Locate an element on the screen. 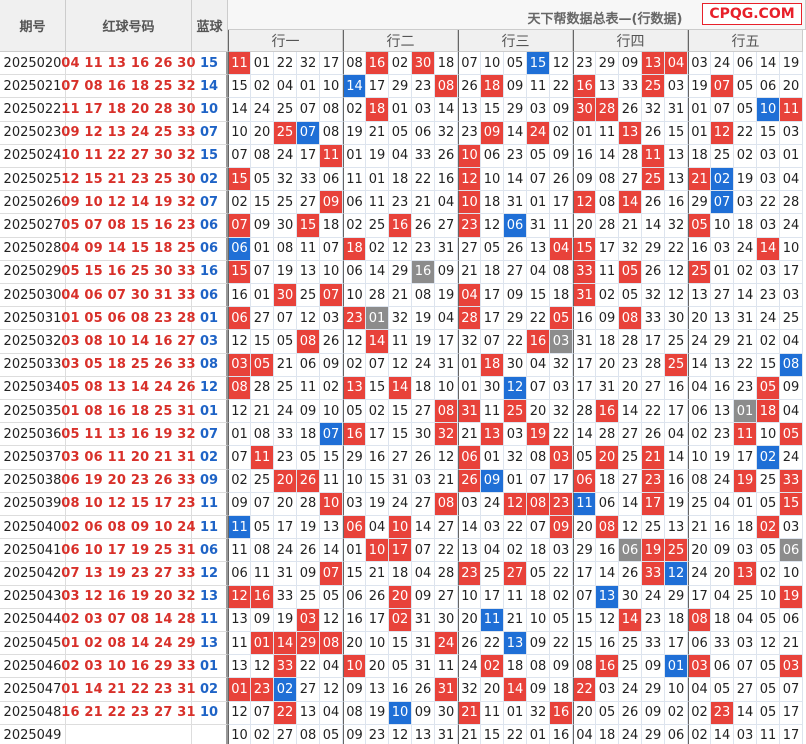  number-cell: 06 is located at coordinates (354, 597).